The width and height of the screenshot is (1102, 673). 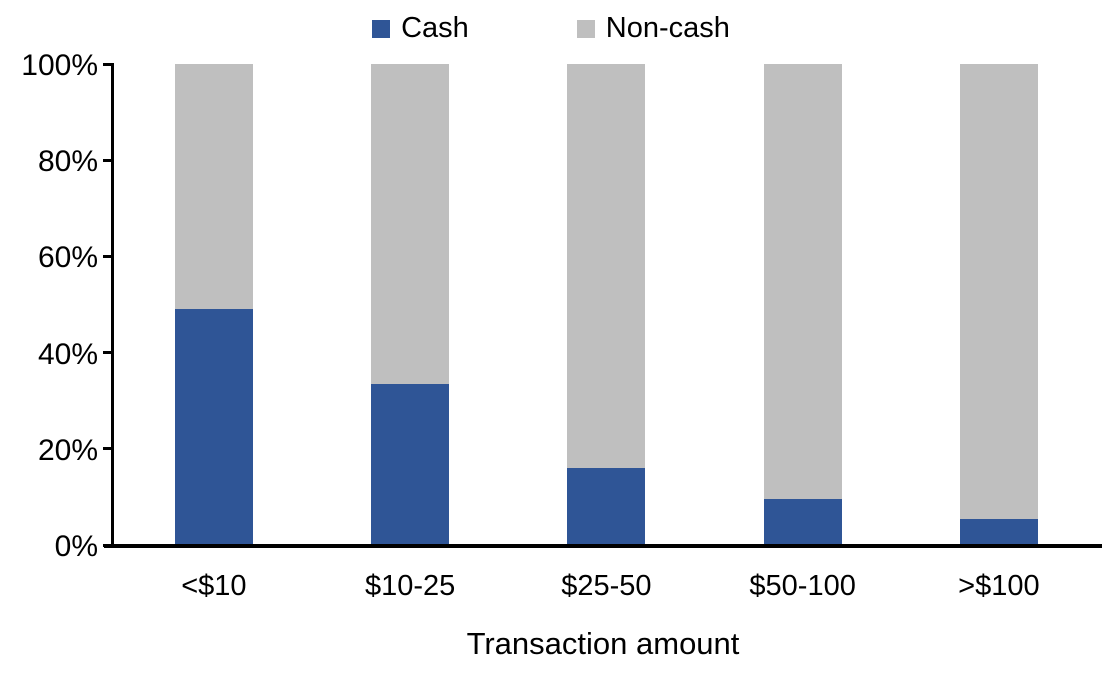 What do you see at coordinates (67, 162) in the screenshot?
I see `y-tick-label: 80%` at bounding box center [67, 162].